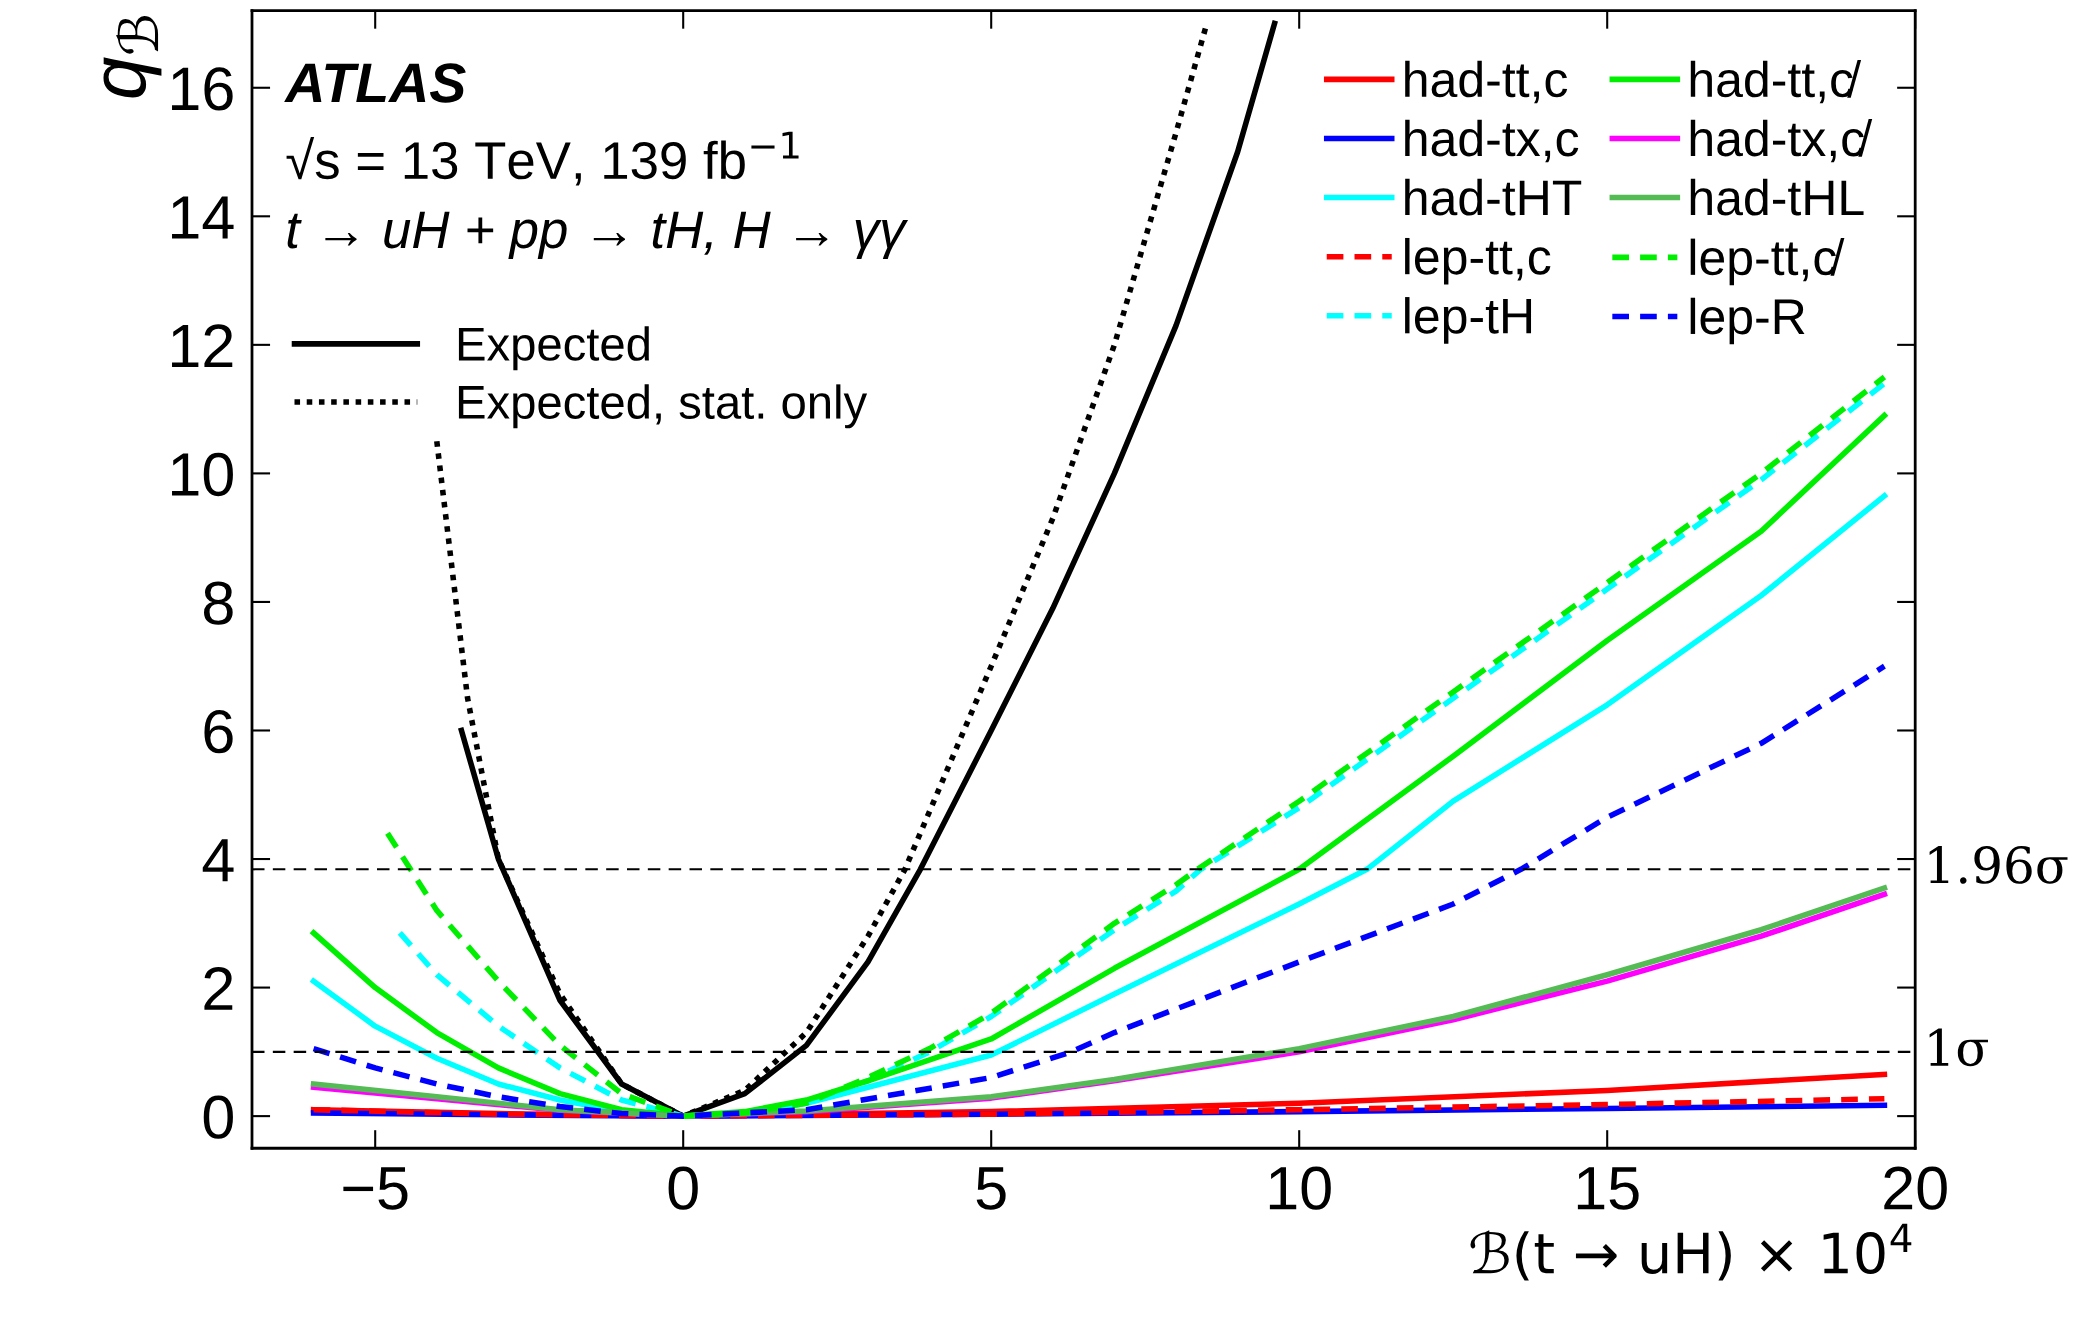 The width and height of the screenshot is (2100, 1329). Describe the element at coordinates (202, 345) in the screenshot. I see `y-tick-label: 12` at that location.